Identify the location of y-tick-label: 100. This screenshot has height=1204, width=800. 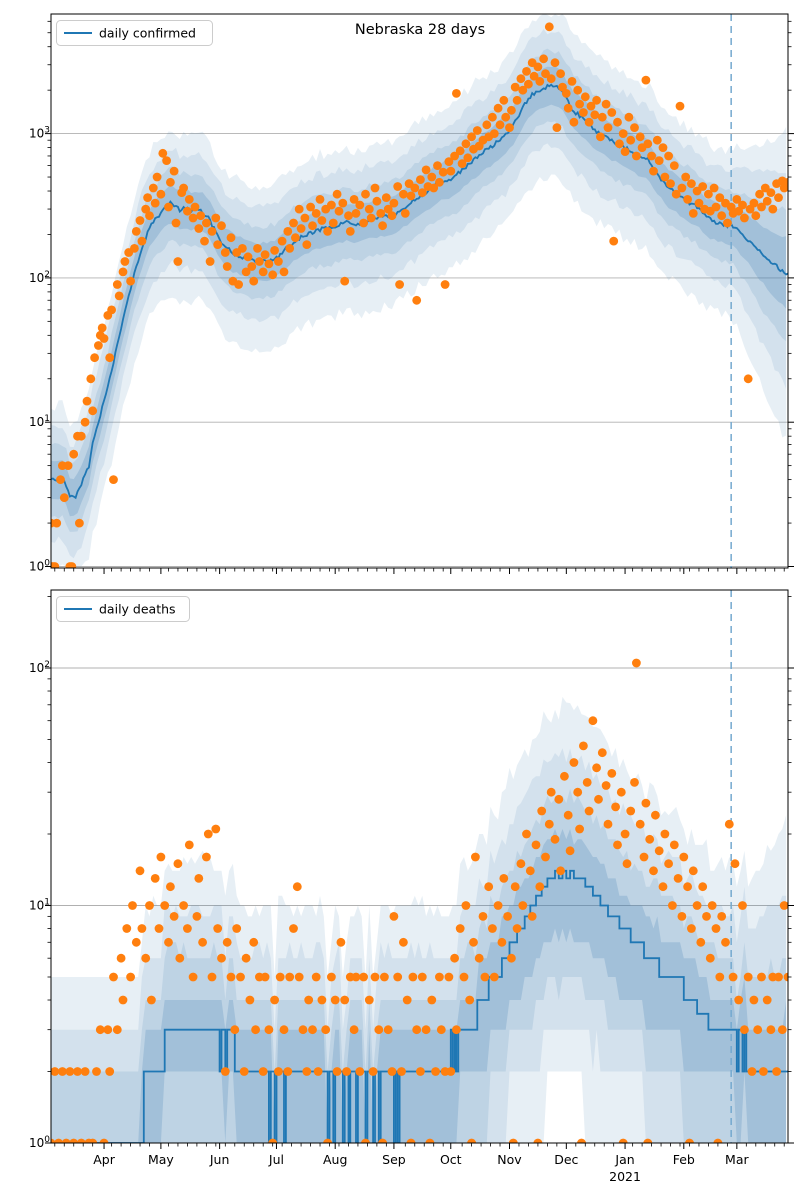
(39, 1142).